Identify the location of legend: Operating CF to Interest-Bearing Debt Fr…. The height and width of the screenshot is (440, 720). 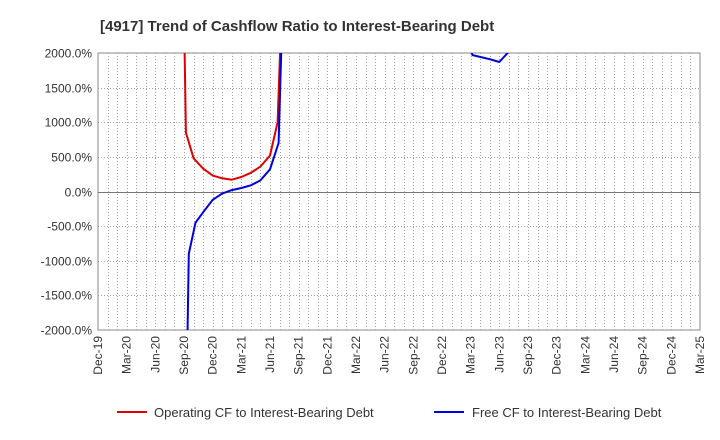
(389, 412).